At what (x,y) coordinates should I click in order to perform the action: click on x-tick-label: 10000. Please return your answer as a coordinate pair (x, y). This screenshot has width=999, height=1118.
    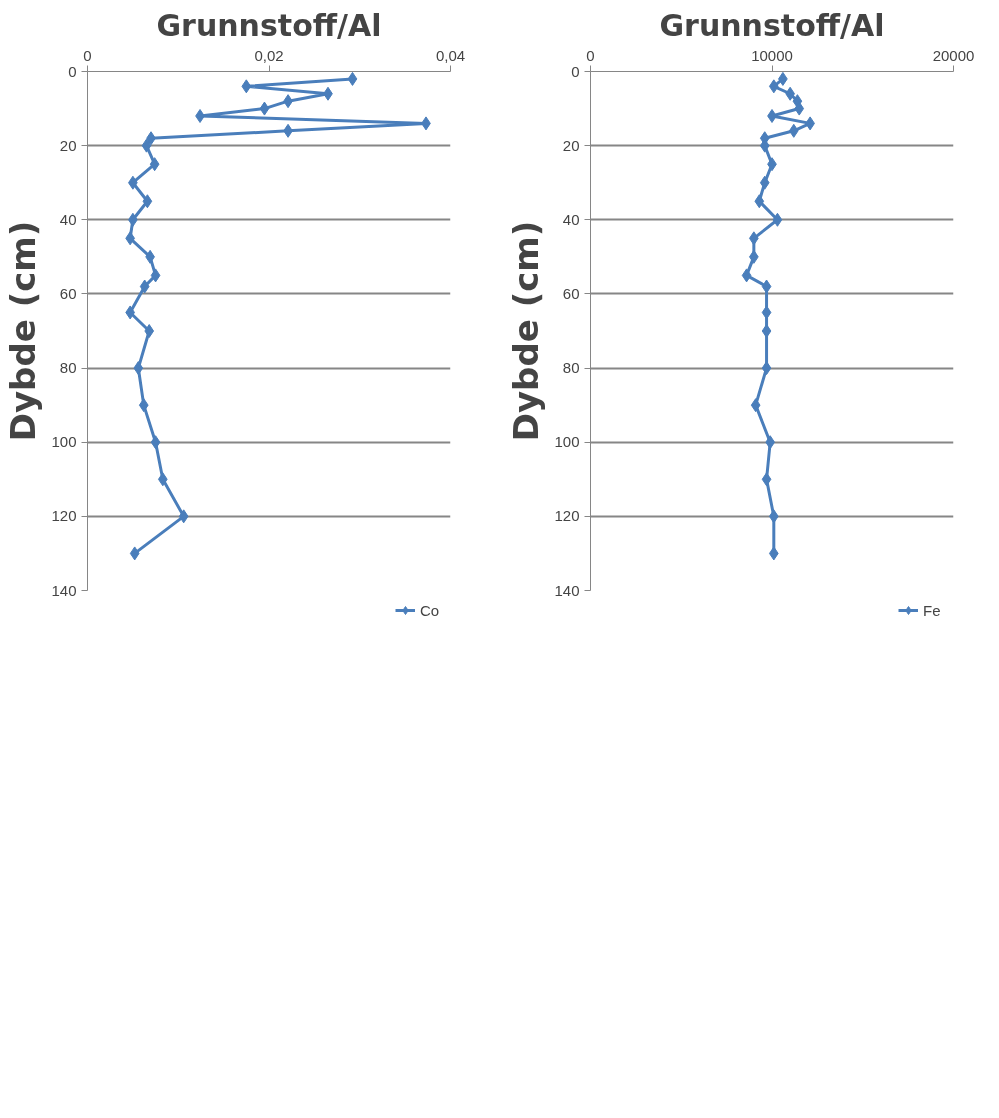
    Looking at the image, I should click on (772, 55).